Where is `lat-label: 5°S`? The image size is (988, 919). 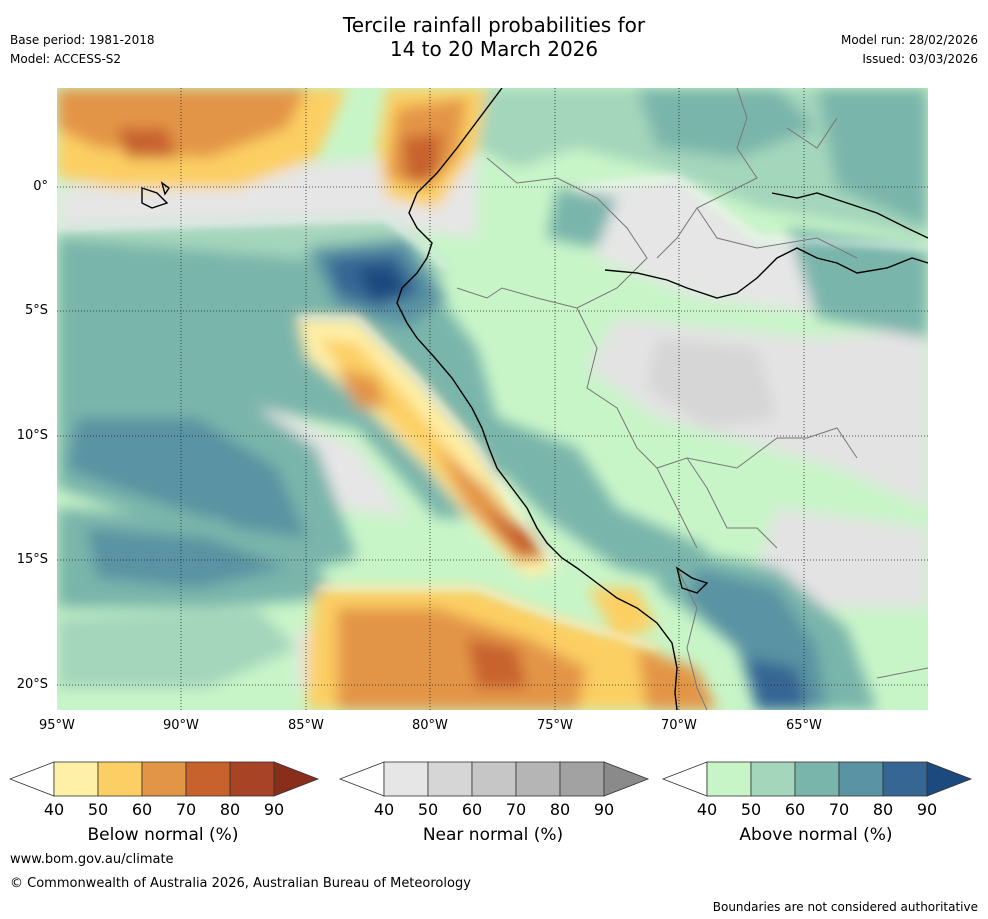 lat-label: 5°S is located at coordinates (36, 310).